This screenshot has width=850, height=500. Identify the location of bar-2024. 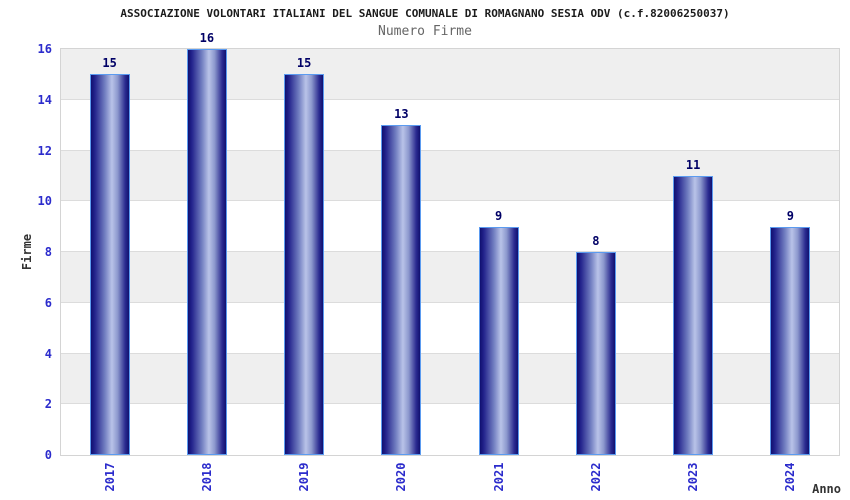
(790, 340).